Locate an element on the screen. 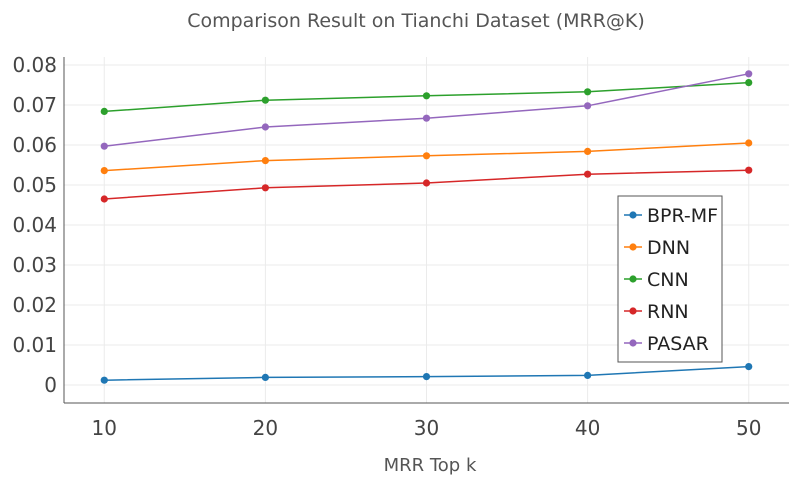  legend-label: BPR-MF is located at coordinates (682, 216).